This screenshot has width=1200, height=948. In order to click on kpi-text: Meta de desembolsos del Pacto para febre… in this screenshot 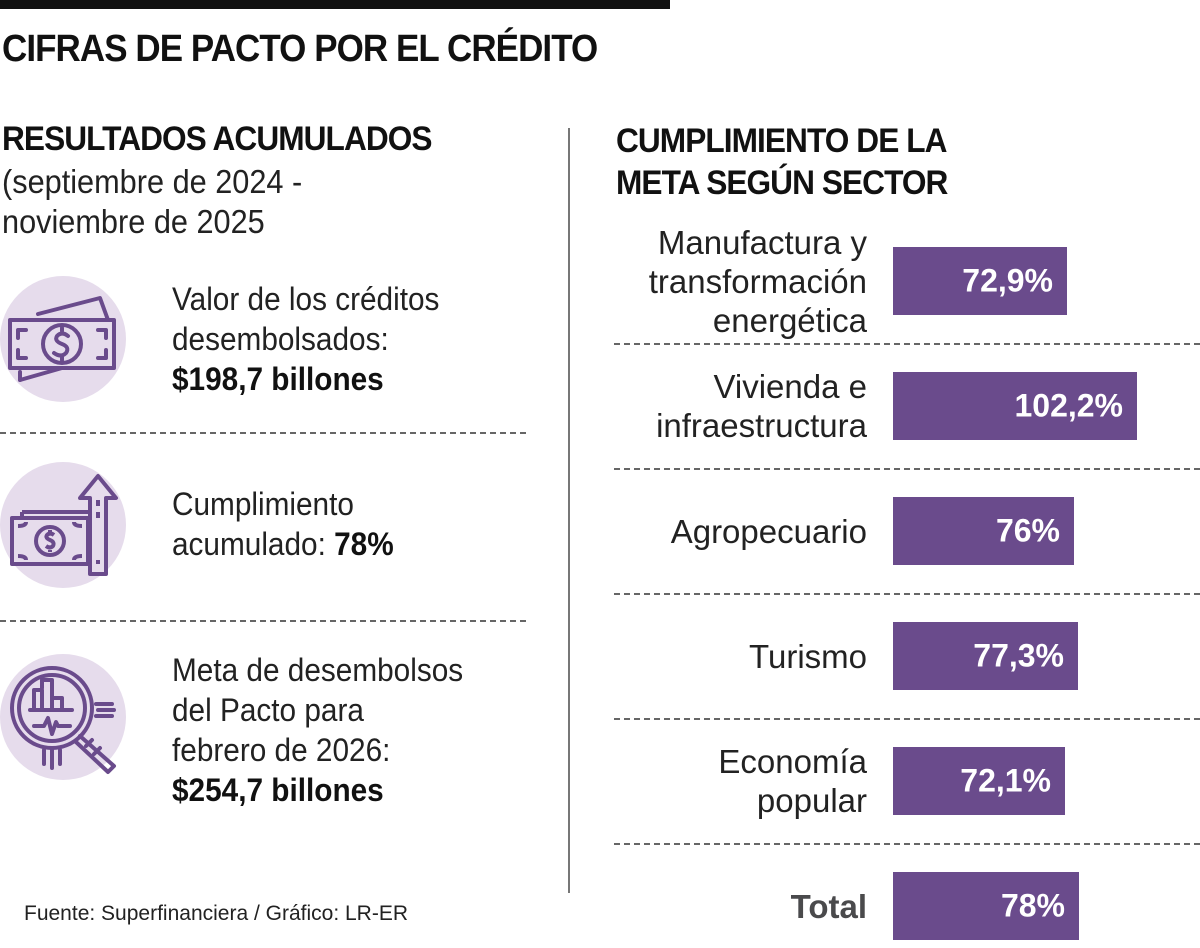, I will do `click(317, 730)`.